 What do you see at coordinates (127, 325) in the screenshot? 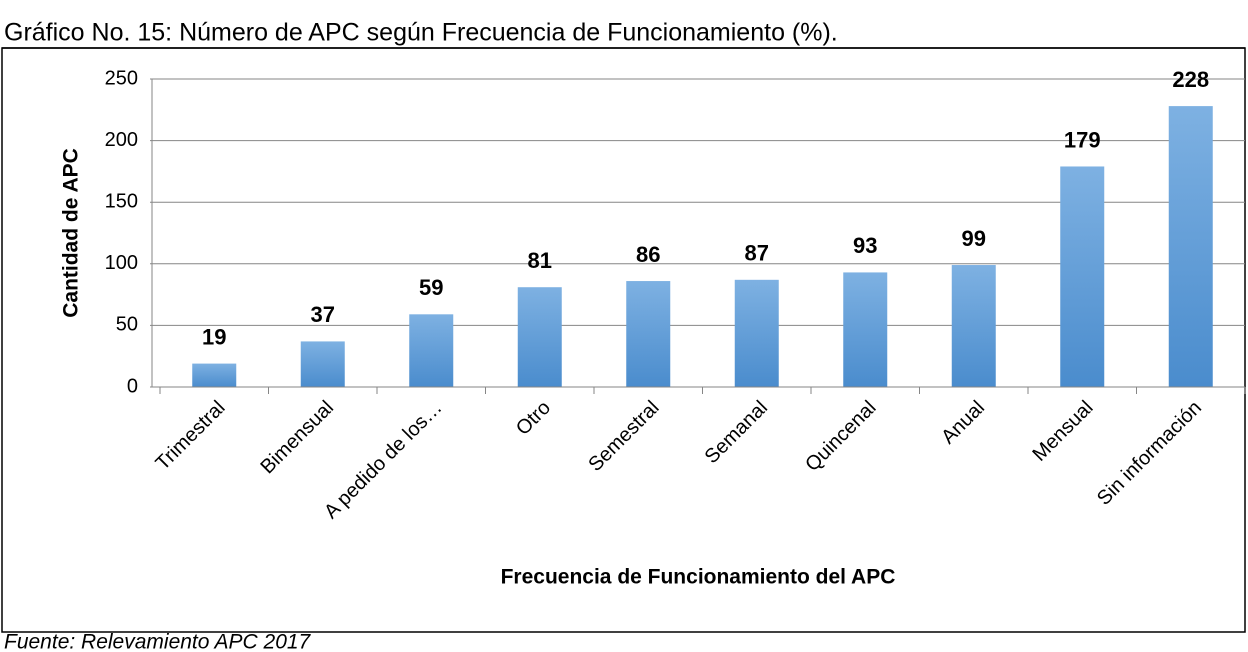
I see `y-tick-label: 50` at bounding box center [127, 325].